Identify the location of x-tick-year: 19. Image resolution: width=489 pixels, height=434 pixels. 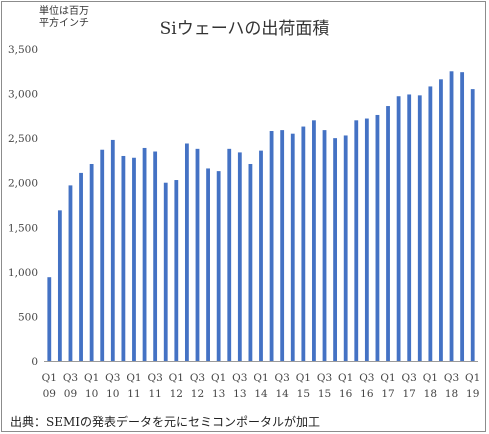
(472, 394).